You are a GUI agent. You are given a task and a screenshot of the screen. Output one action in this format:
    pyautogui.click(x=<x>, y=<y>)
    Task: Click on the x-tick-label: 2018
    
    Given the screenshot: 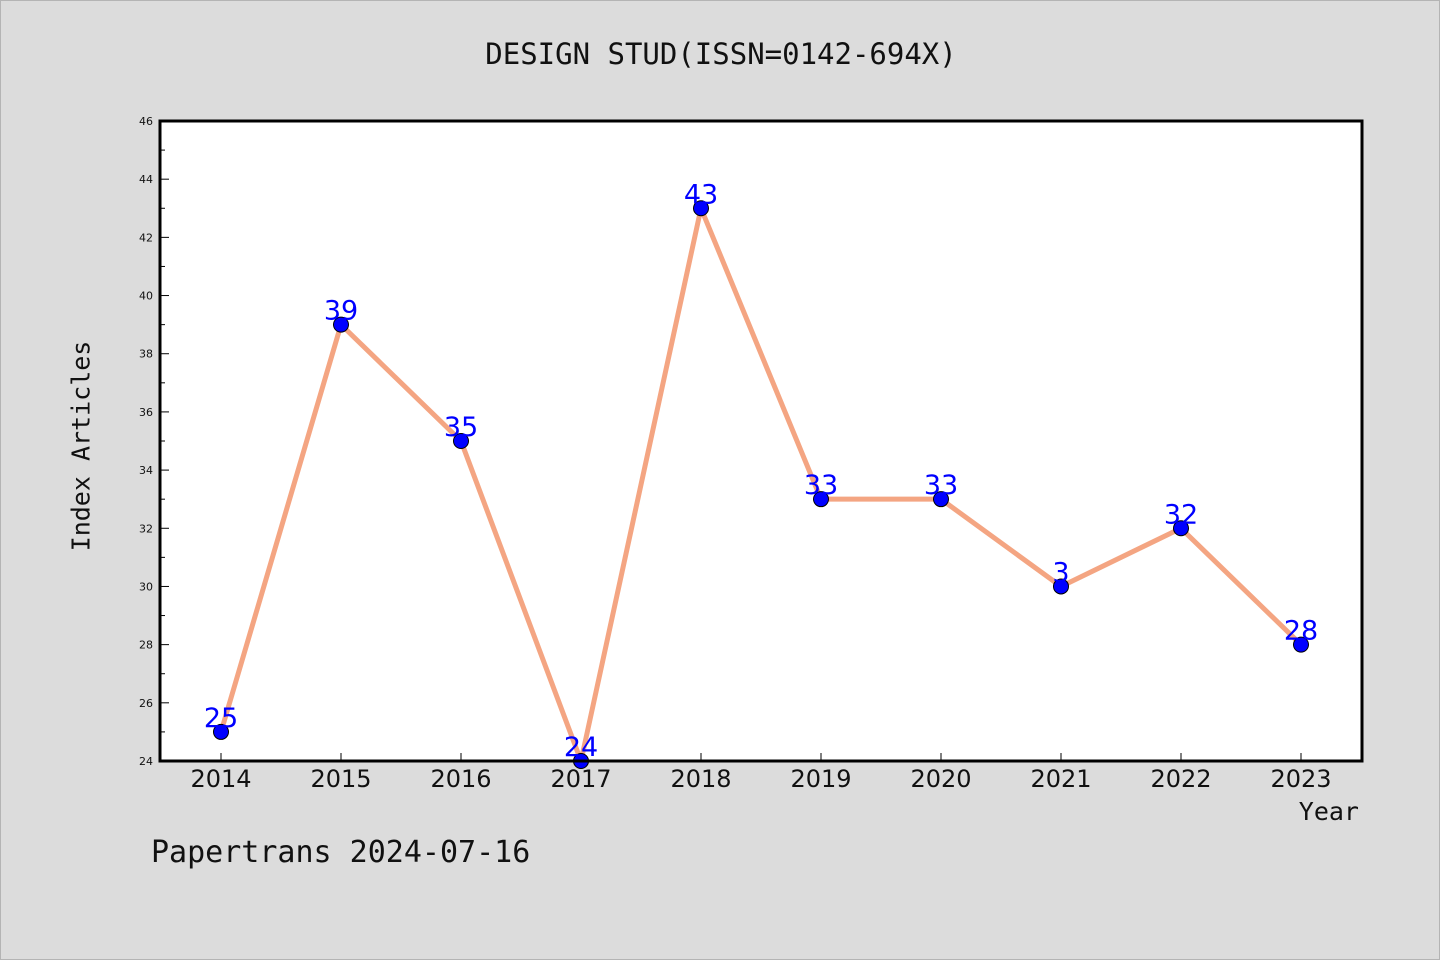 What is the action you would take?
    pyautogui.click(x=700, y=779)
    